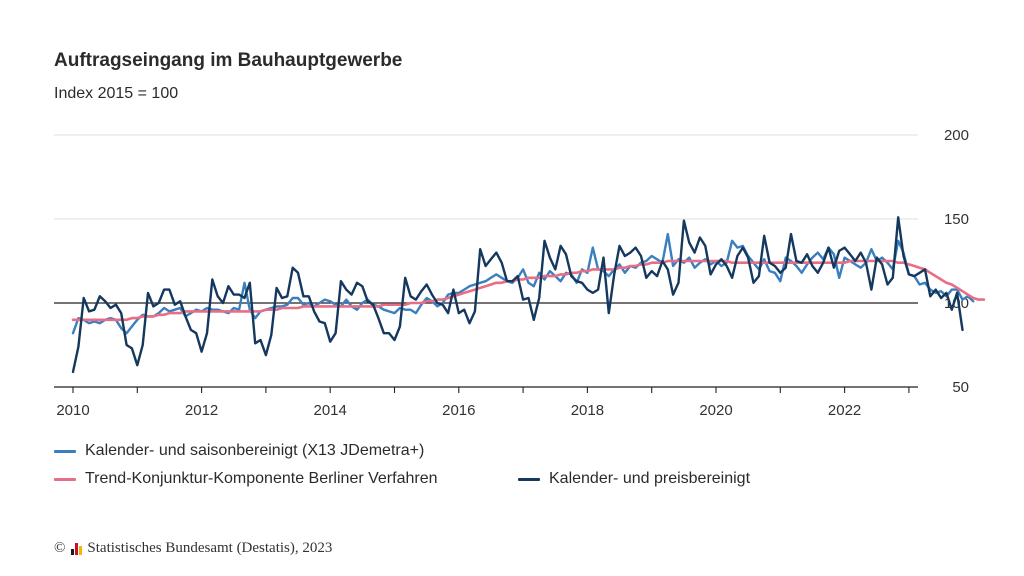 This screenshot has width=1024, height=576. Describe the element at coordinates (844, 410) in the screenshot. I see `x-tick-label: 2022` at that location.